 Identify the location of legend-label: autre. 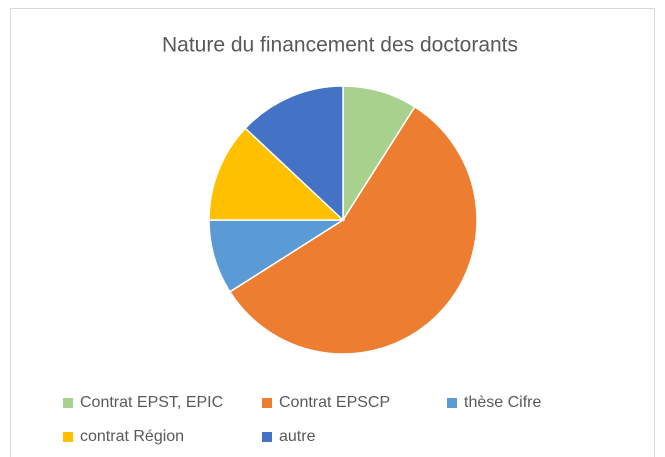
(297, 436).